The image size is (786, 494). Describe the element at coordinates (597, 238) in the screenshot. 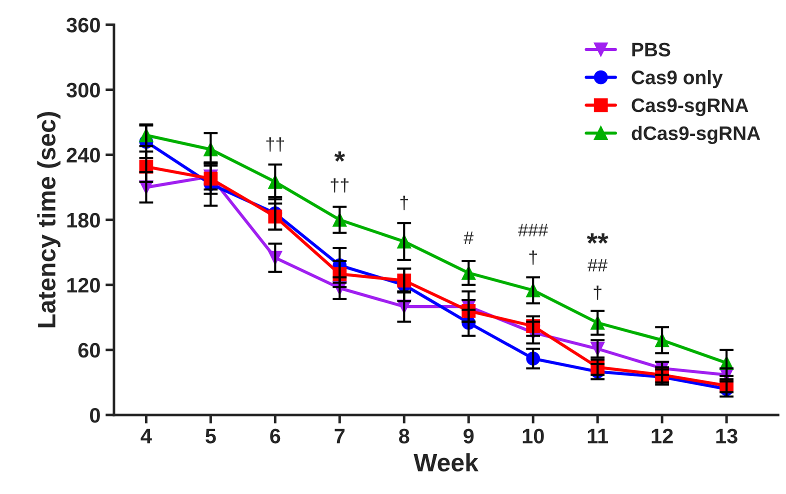

I see `annotation: **` at that location.